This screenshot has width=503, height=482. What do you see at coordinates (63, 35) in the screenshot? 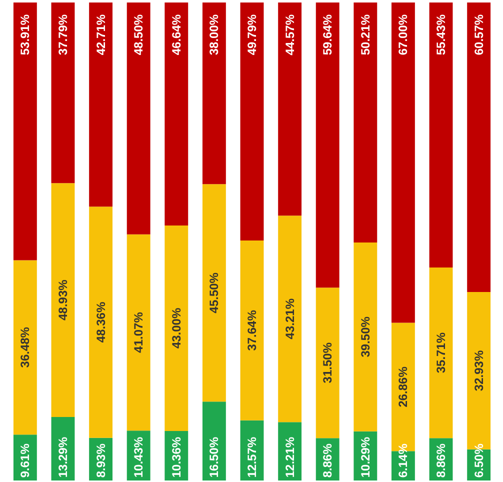
I see `data-label: 37.79%` at bounding box center [63, 35].